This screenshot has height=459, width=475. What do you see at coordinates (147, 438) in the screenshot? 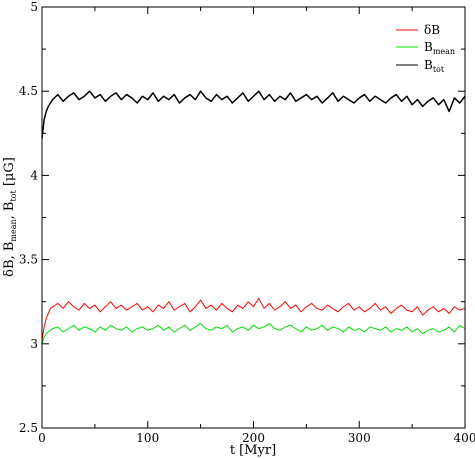
I see `x-tick-label: 100` at bounding box center [147, 438].